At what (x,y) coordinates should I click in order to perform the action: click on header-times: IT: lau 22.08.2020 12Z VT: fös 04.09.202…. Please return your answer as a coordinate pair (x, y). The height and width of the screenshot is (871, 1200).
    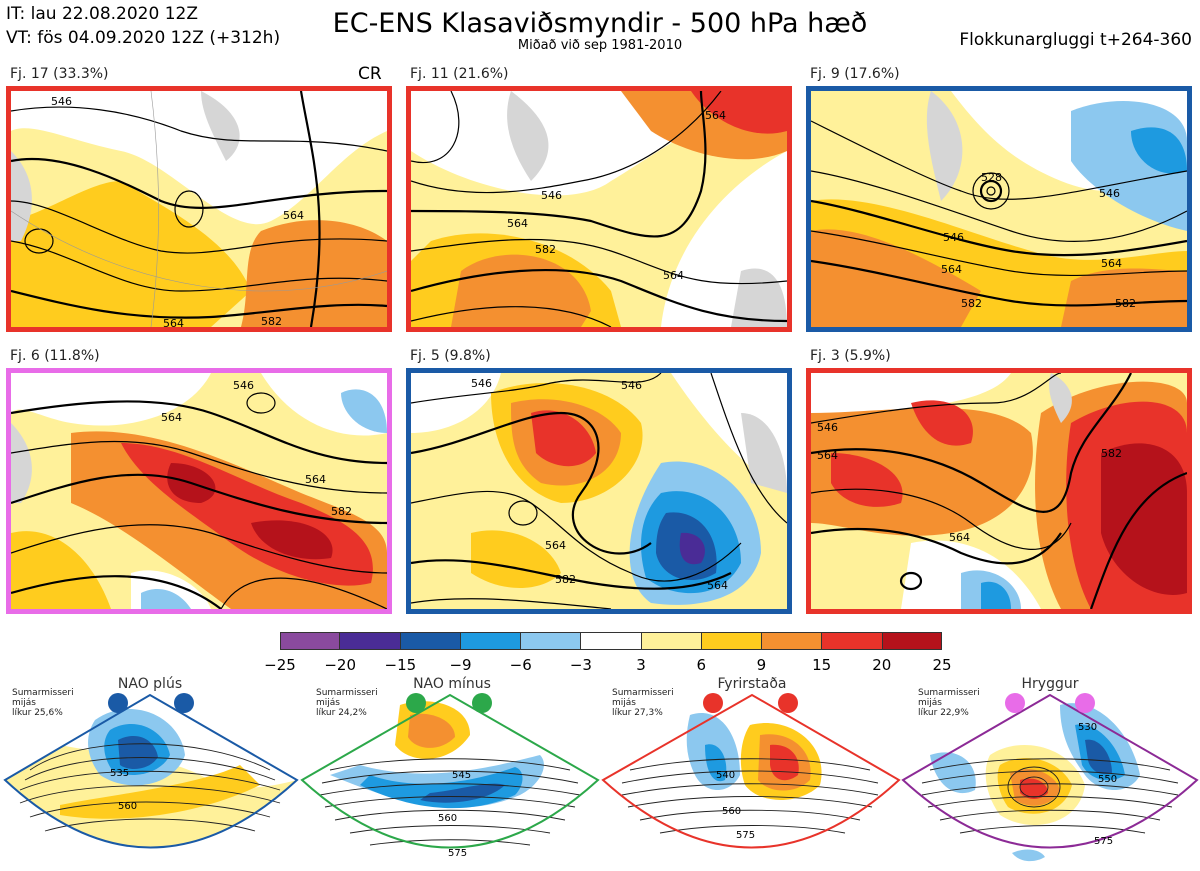
    Looking at the image, I should click on (143, 26).